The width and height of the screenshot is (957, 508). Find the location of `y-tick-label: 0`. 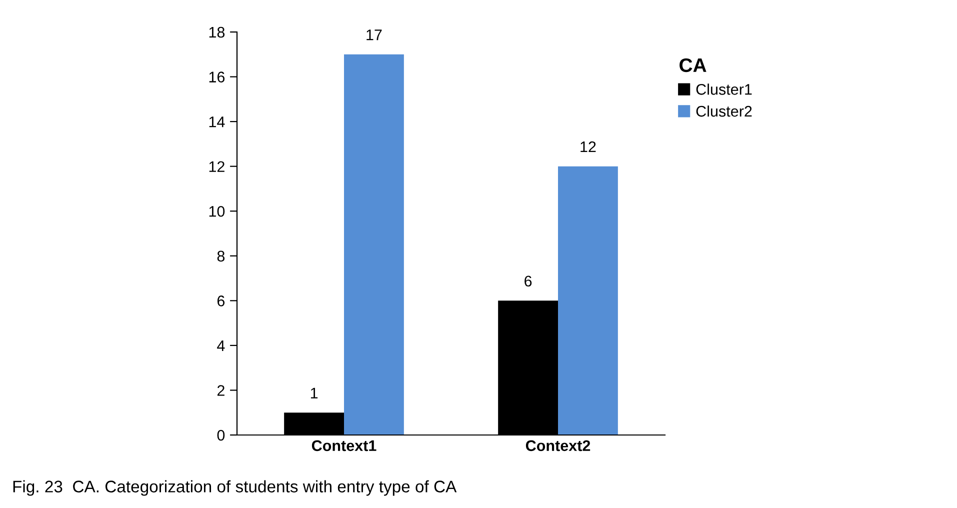

y-tick-label: 0 is located at coordinates (221, 435).